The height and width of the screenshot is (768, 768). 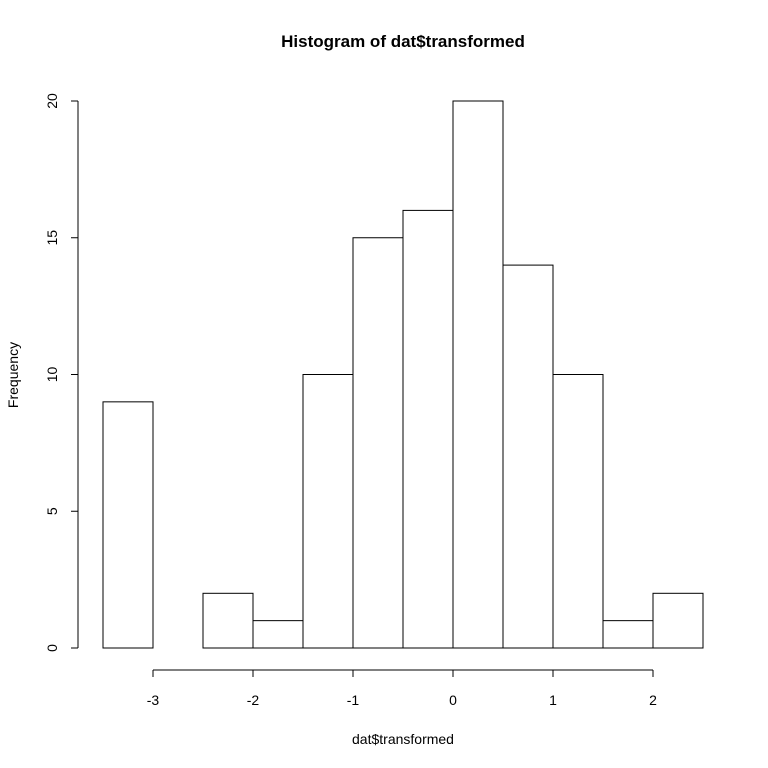 I want to click on y-tick-label: 5, so click(x=52, y=511).